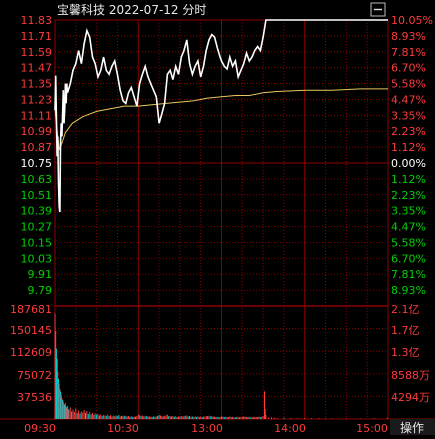 The width and height of the screenshot is (435, 439). I want to click on operate-button: 操作, so click(412, 427).